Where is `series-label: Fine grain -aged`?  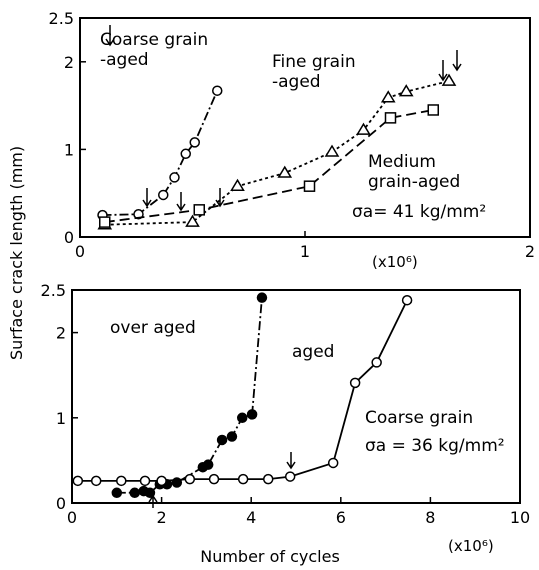
series-label: Fine grain -aged is located at coordinates (314, 72).